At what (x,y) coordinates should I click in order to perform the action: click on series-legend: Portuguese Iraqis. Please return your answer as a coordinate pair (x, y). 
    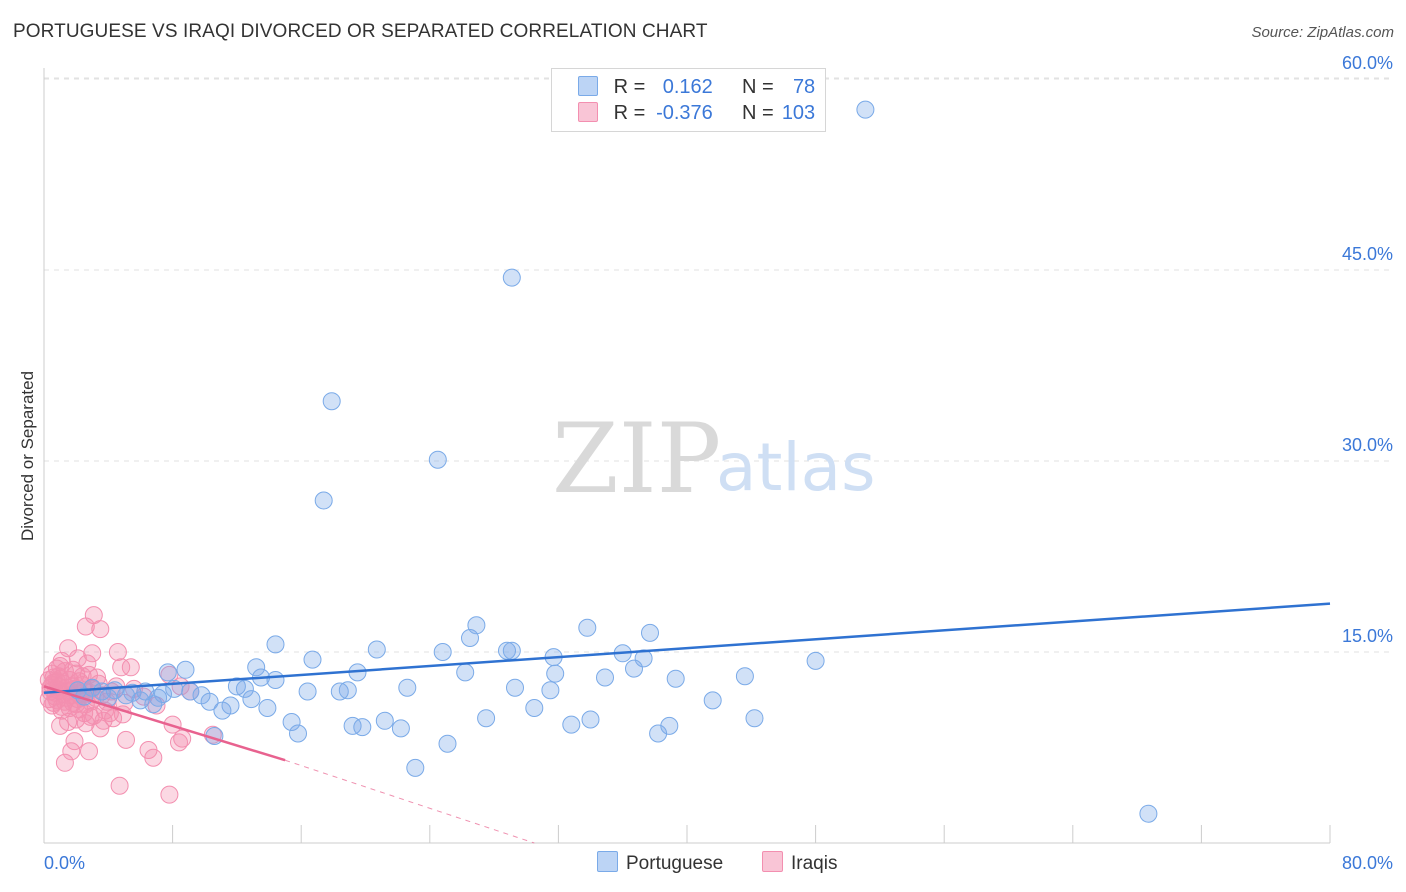
    Looking at the image, I should click on (703, 865).